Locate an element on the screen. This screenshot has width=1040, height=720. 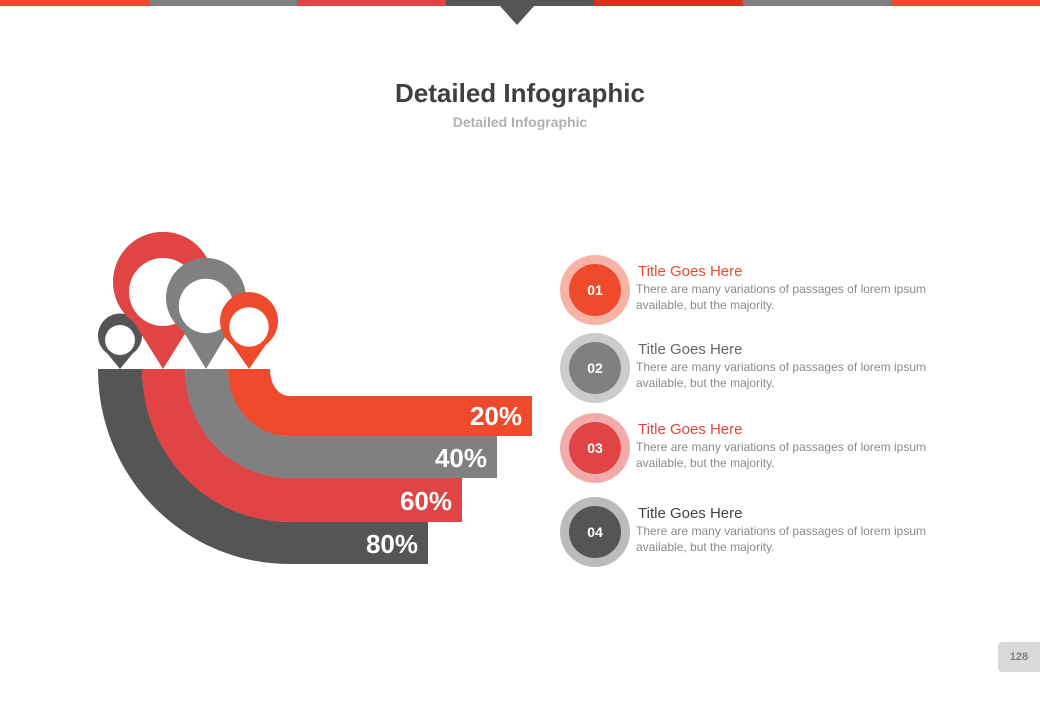
number-badge: 03 is located at coordinates (595, 448).